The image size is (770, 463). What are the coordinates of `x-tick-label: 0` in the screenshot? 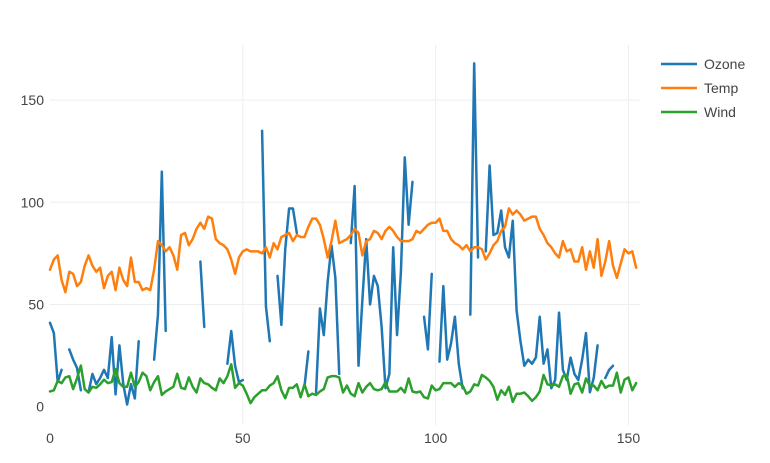 It's located at (50, 438).